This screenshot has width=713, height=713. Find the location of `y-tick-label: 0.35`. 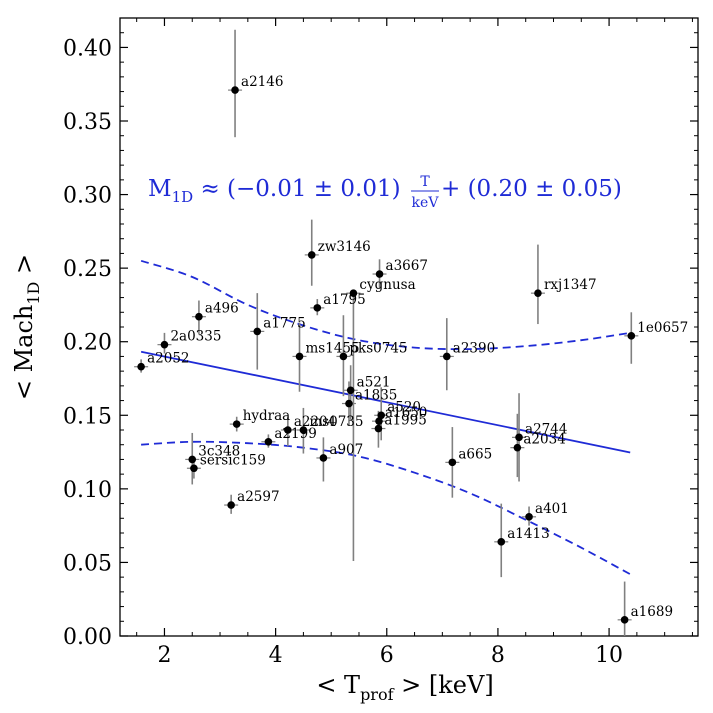

y-tick-label: 0.35 is located at coordinates (87, 122).